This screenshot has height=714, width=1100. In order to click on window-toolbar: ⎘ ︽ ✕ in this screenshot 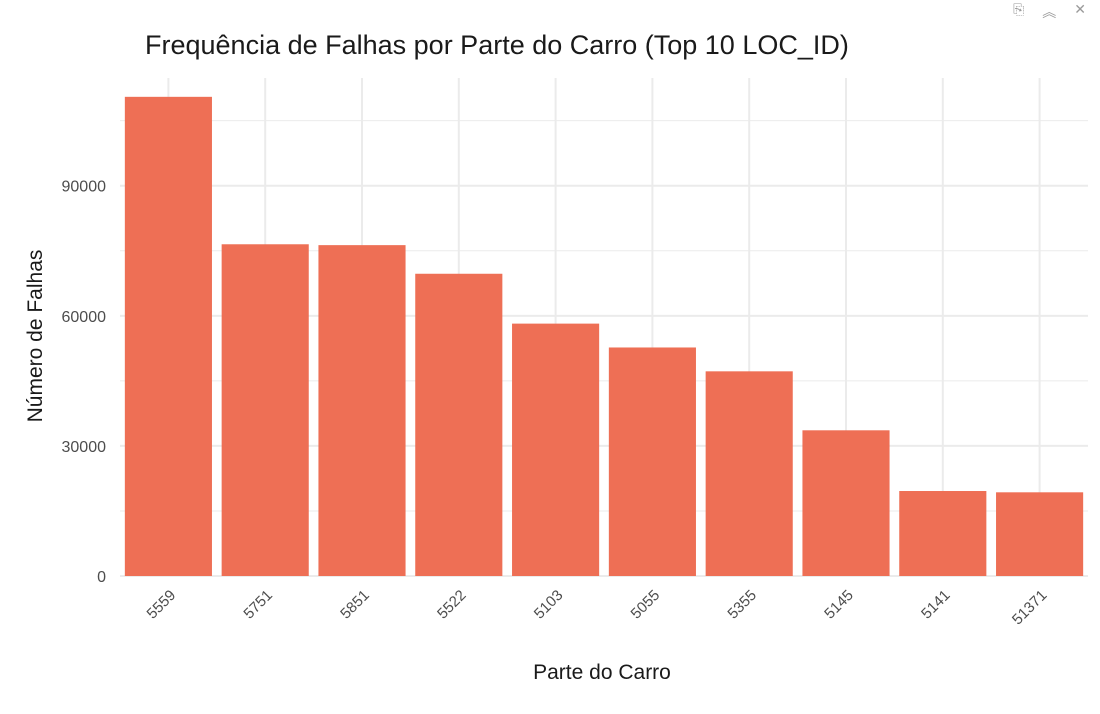, I will do `click(1049, 12)`.